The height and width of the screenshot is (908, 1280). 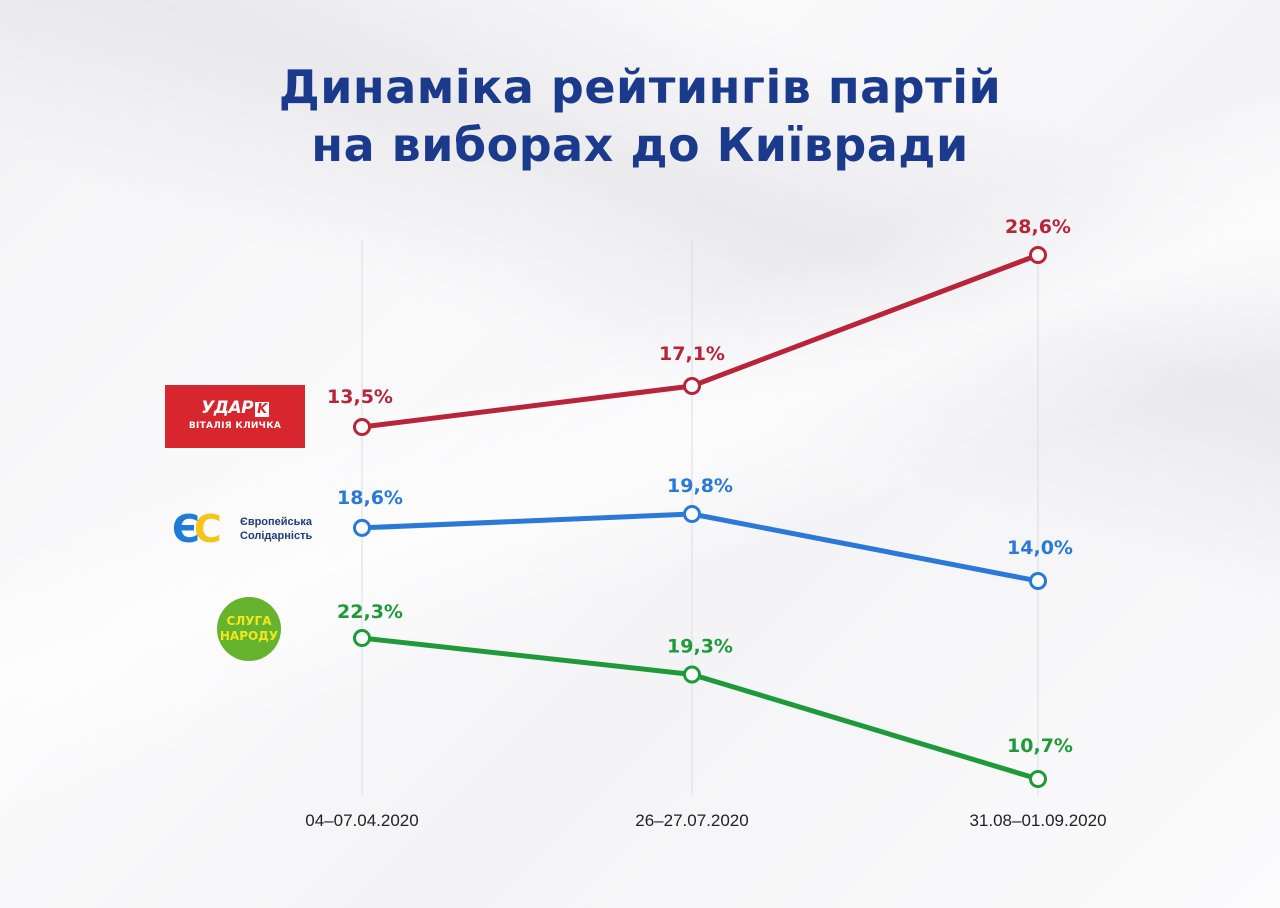 I want to click on udar-k-mark: K, so click(x=262, y=409).